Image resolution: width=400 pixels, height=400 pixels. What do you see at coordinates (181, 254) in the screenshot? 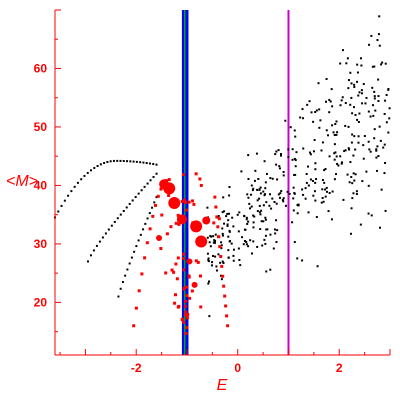
I see `red-points-layer` at bounding box center [181, 254].